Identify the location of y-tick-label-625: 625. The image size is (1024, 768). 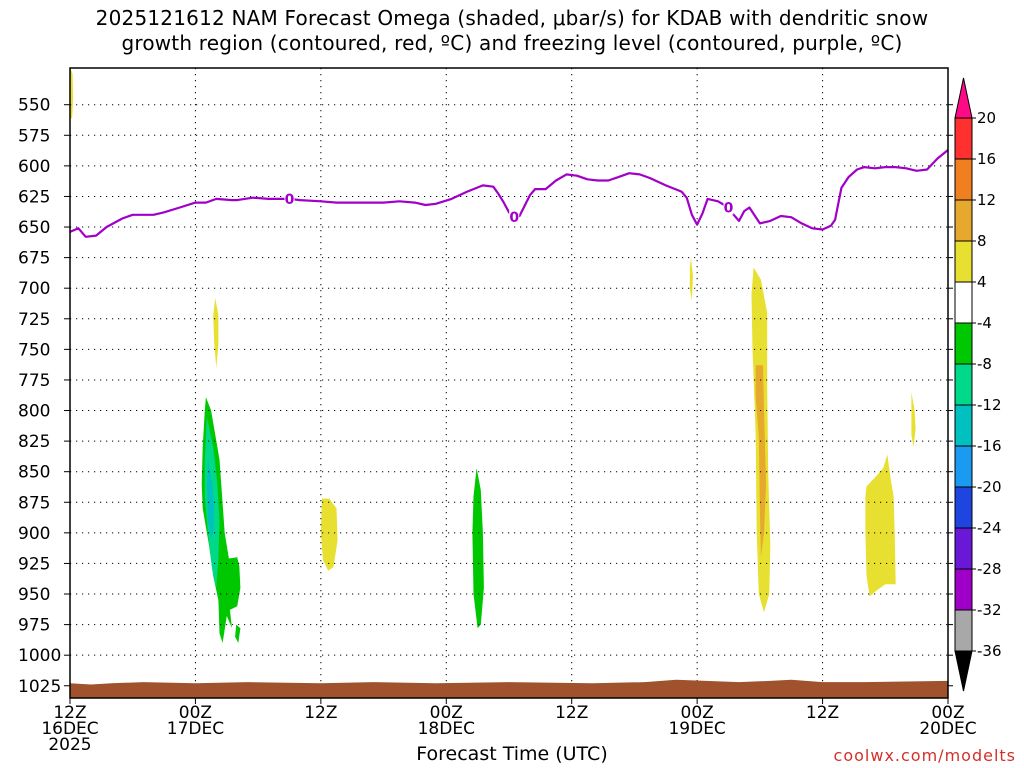
(34, 197).